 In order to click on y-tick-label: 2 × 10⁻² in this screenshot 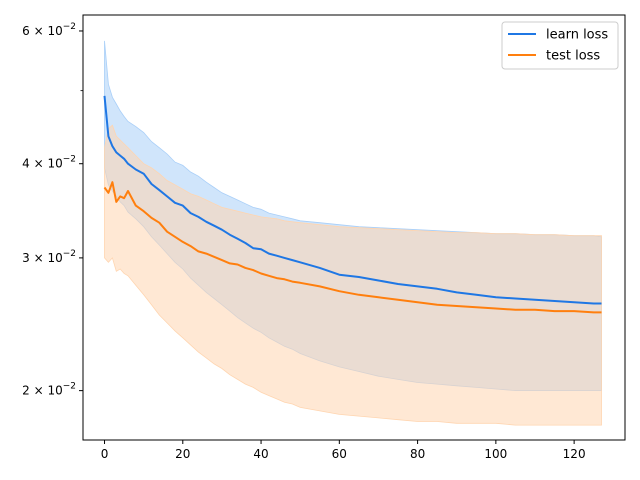, I will do `click(49, 390)`.